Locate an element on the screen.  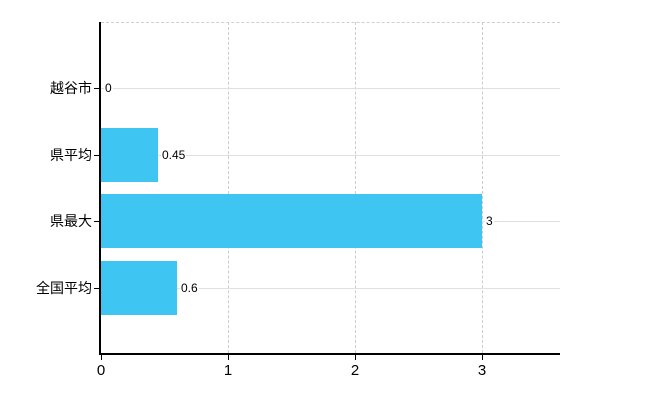
bar-value-label: 0 is located at coordinates (108, 88).